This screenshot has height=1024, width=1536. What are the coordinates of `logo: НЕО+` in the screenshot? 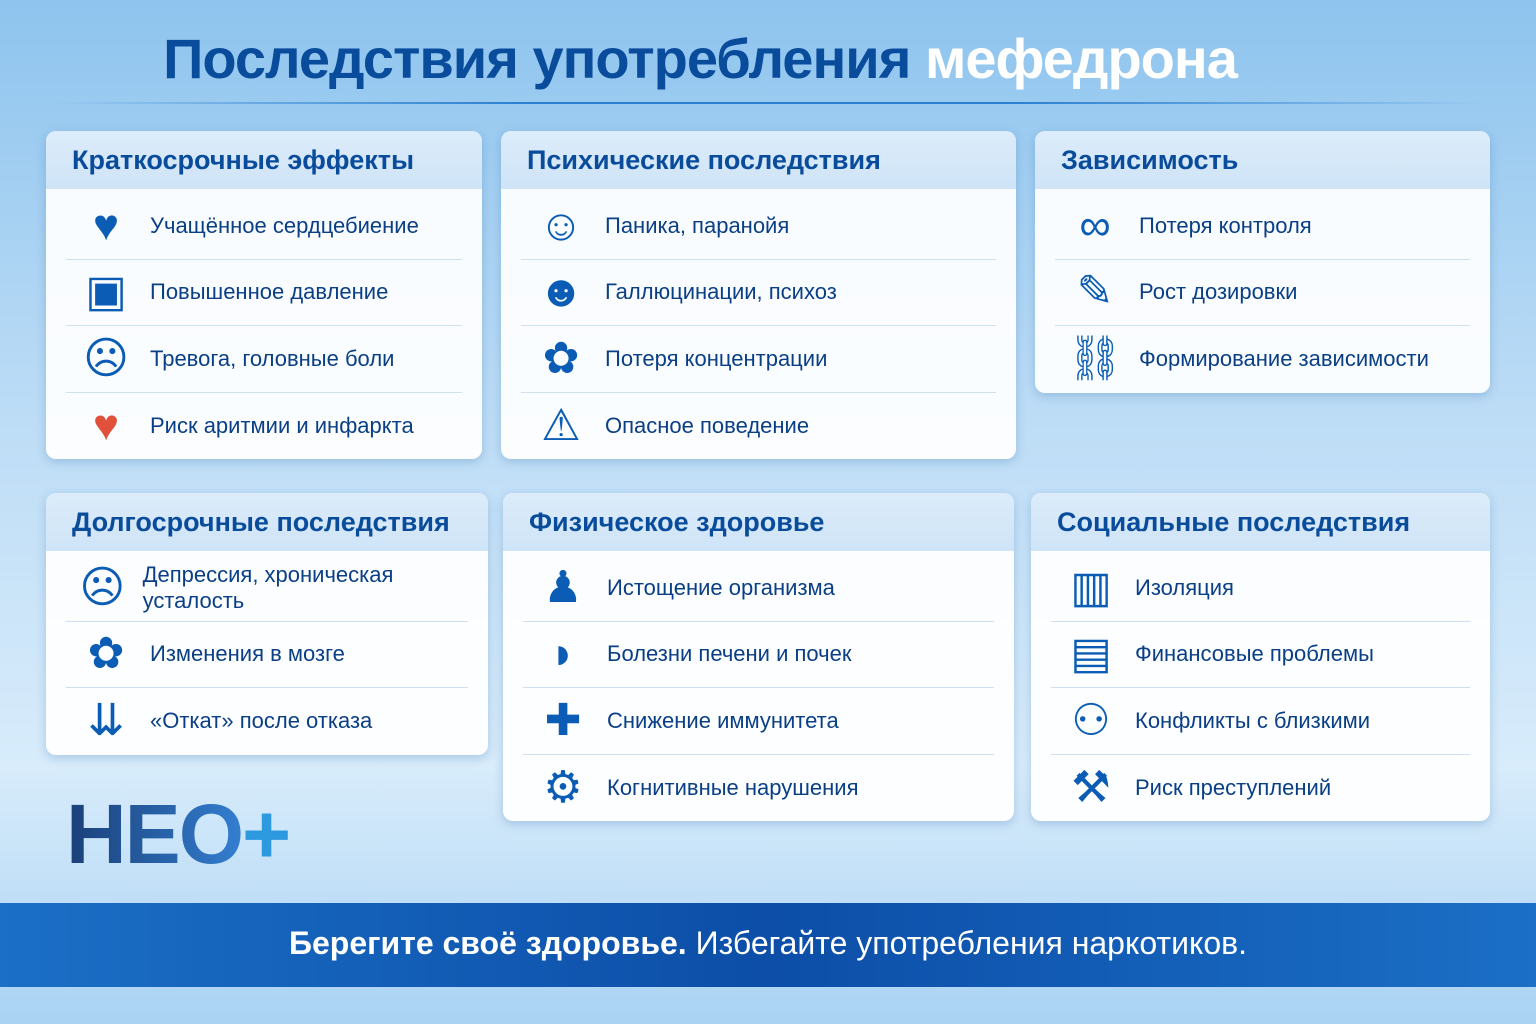 It's located at (178, 834).